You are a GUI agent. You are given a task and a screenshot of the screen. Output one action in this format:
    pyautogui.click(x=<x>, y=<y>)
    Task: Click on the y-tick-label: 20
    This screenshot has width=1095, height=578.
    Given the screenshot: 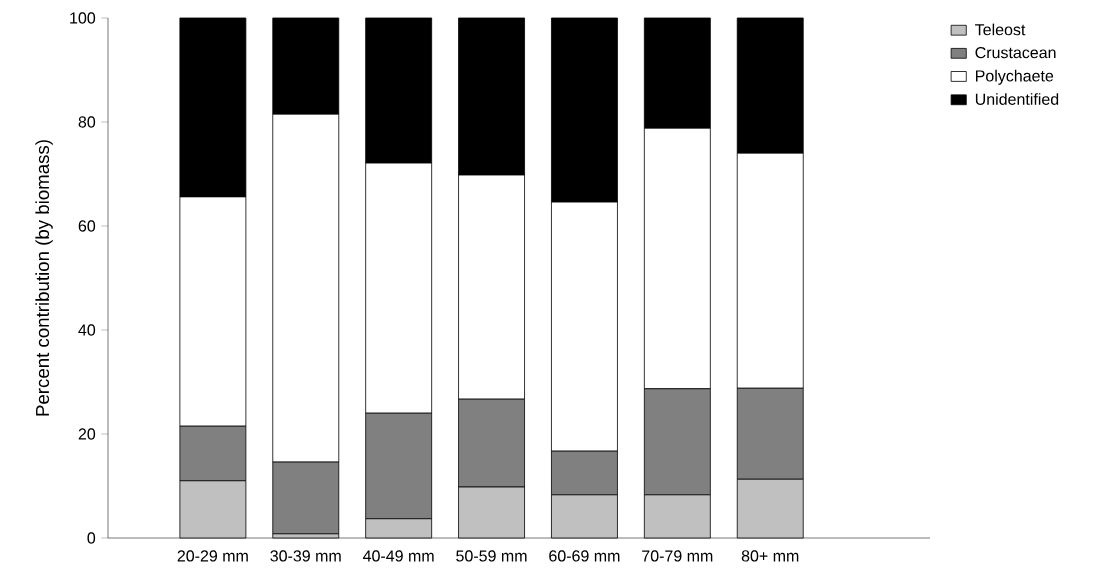 What is the action you would take?
    pyautogui.click(x=87, y=434)
    